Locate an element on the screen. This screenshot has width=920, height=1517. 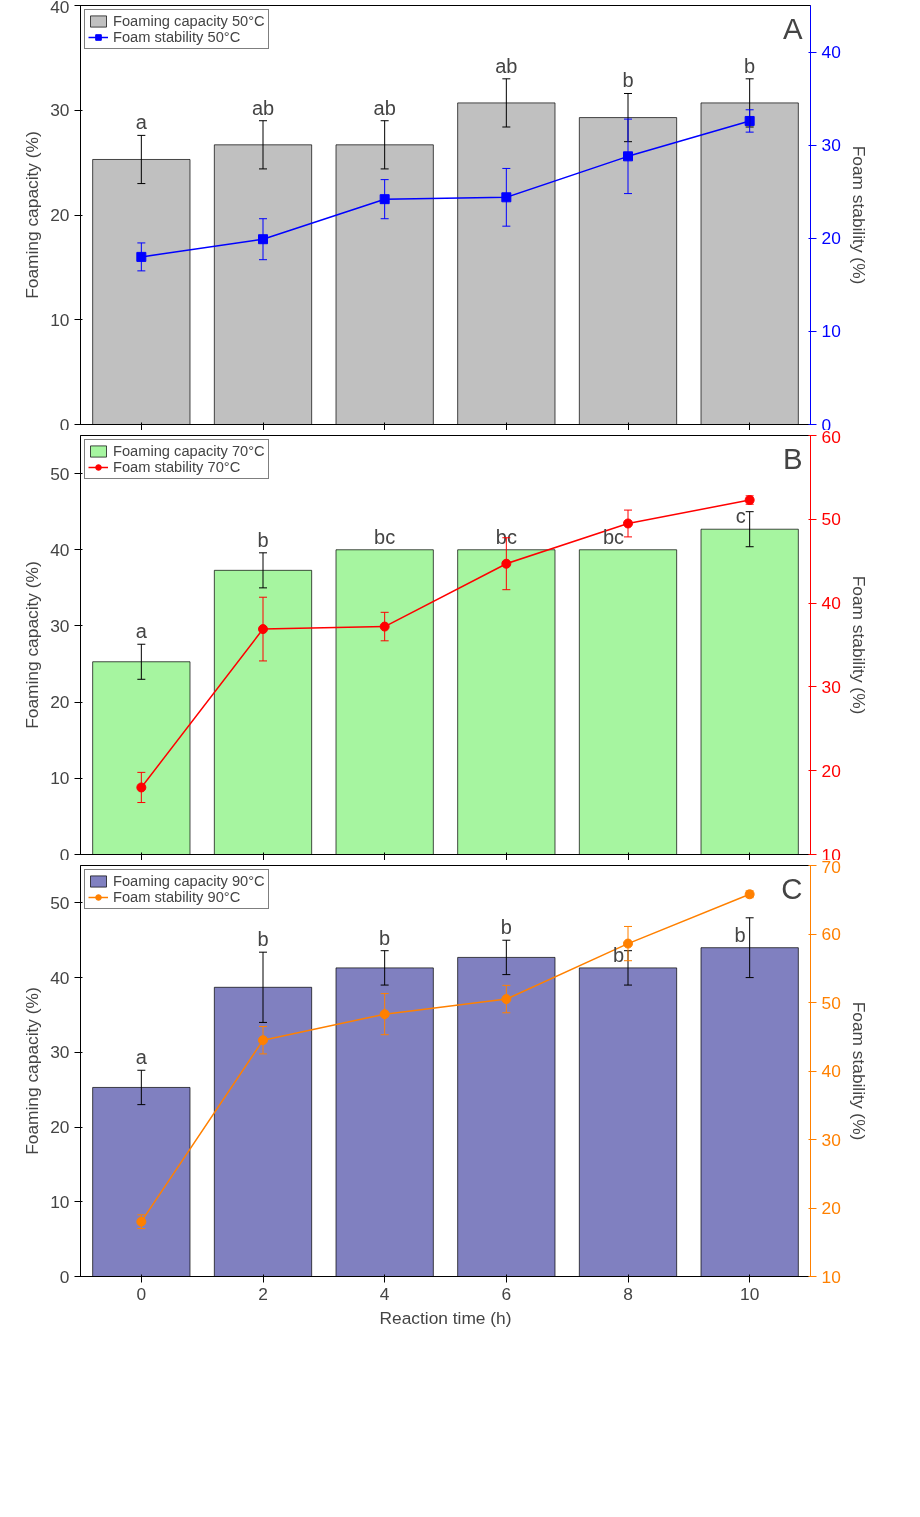
data-label: c is located at coordinates (740, 516).